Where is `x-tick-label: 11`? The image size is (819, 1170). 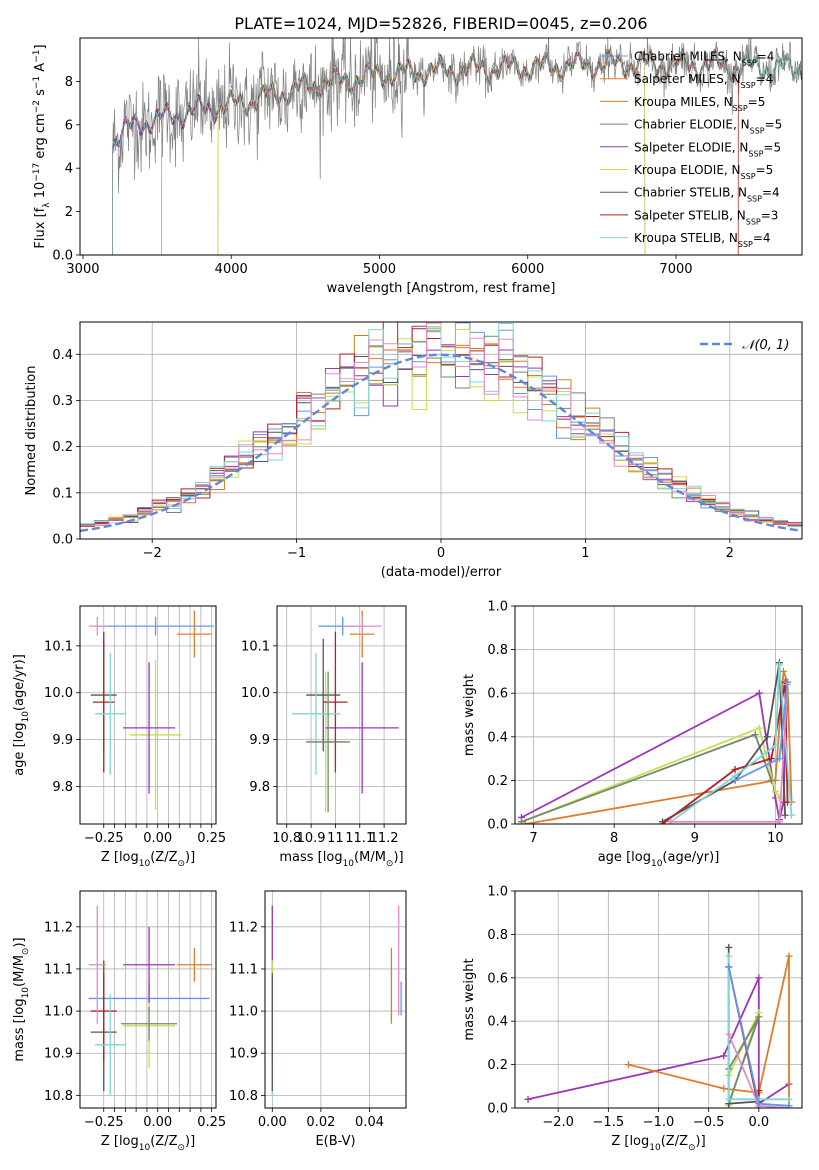 x-tick-label: 11 is located at coordinates (335, 838).